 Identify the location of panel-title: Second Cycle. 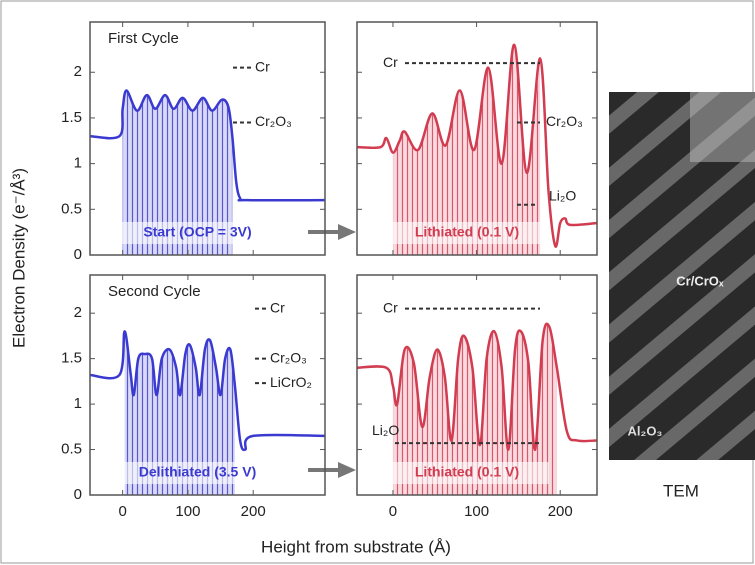
(154, 291).